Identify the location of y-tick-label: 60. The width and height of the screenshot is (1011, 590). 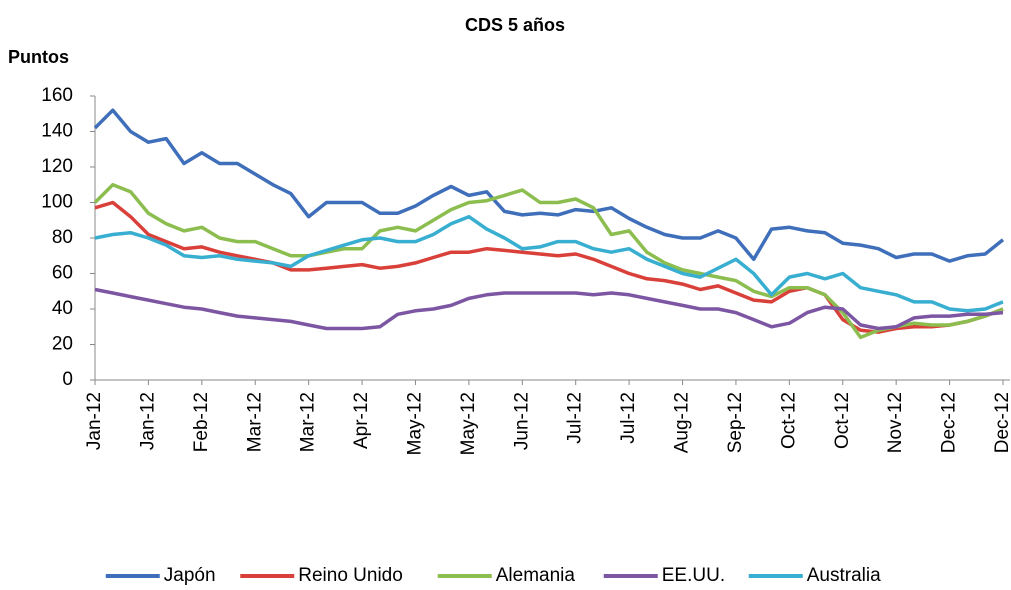
(62, 273).